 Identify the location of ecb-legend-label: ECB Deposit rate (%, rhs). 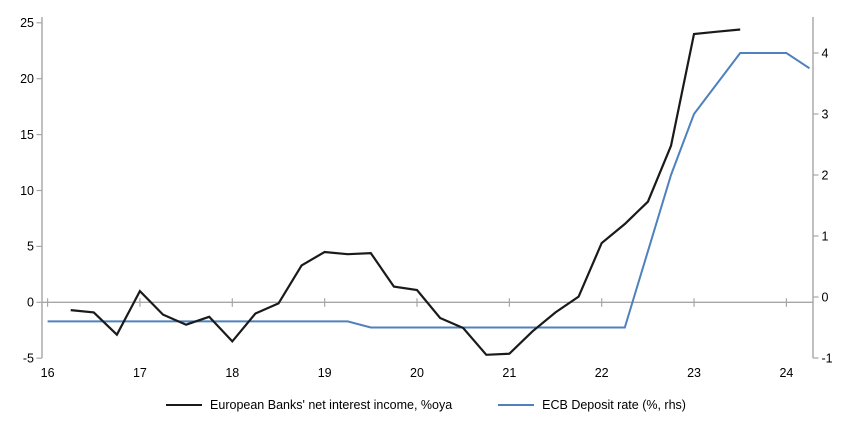
(614, 405).